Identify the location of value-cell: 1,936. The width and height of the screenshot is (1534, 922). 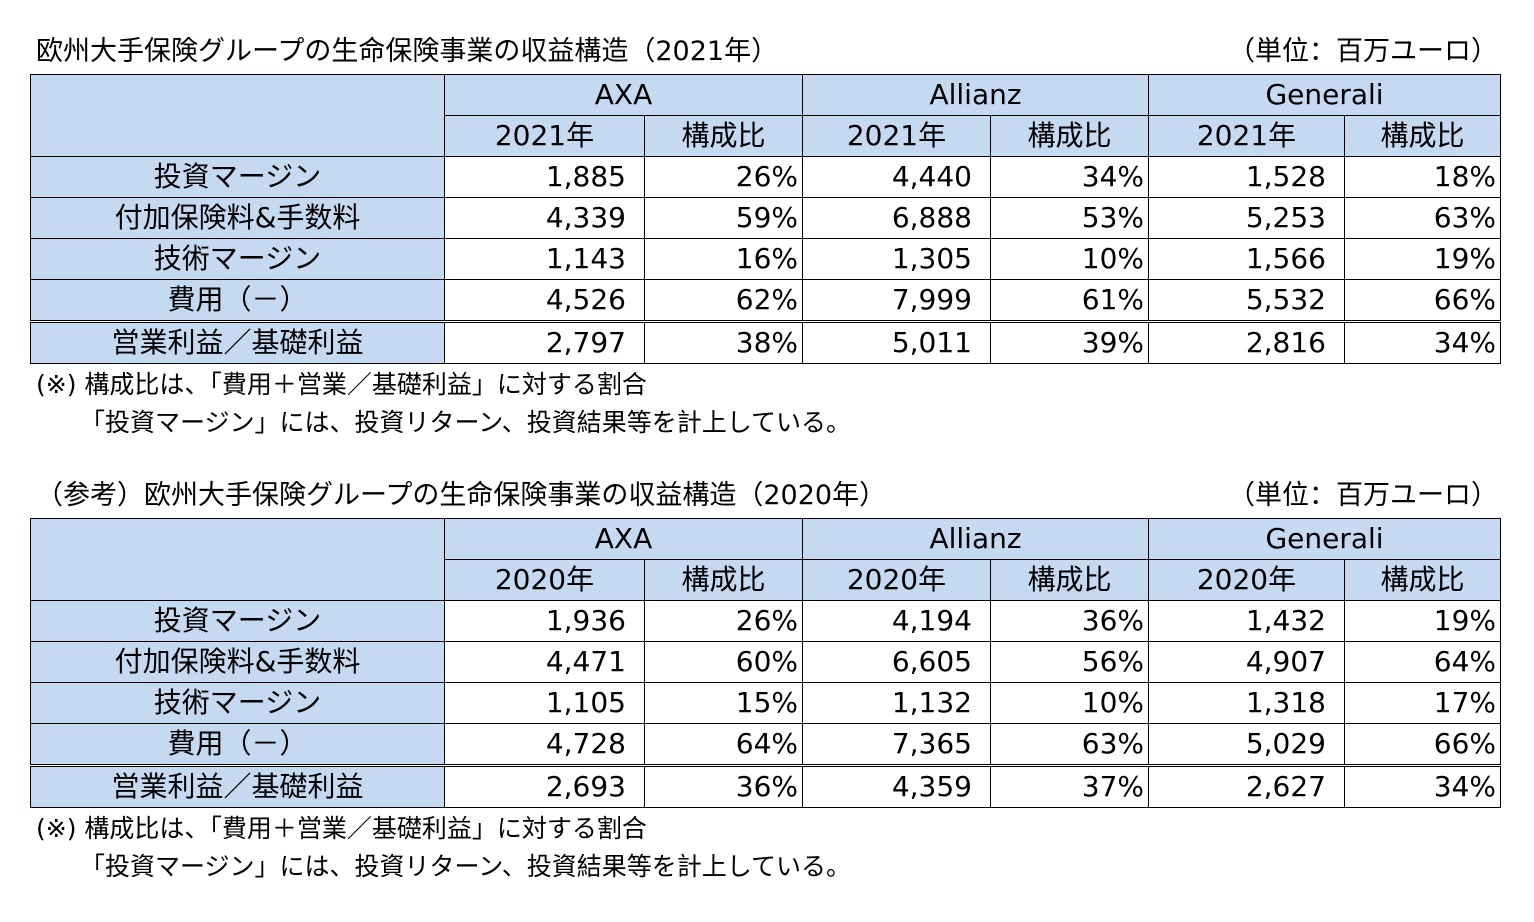
(544, 621).